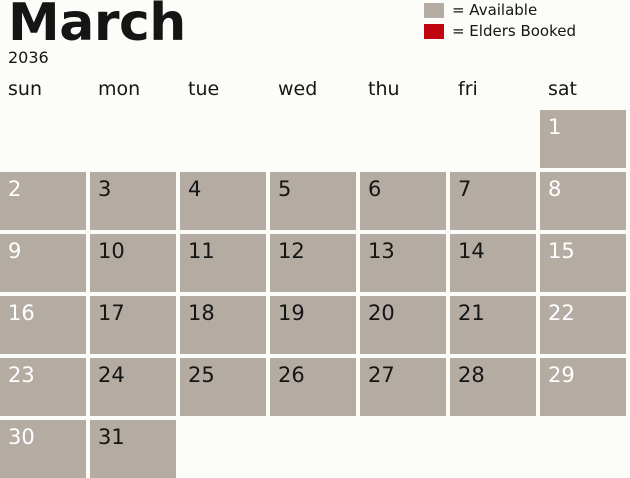 Image resolution: width=630 pixels, height=478 pixels. What do you see at coordinates (499, 20) in the screenshot?
I see `legend: = Available = Elders Booked` at bounding box center [499, 20].